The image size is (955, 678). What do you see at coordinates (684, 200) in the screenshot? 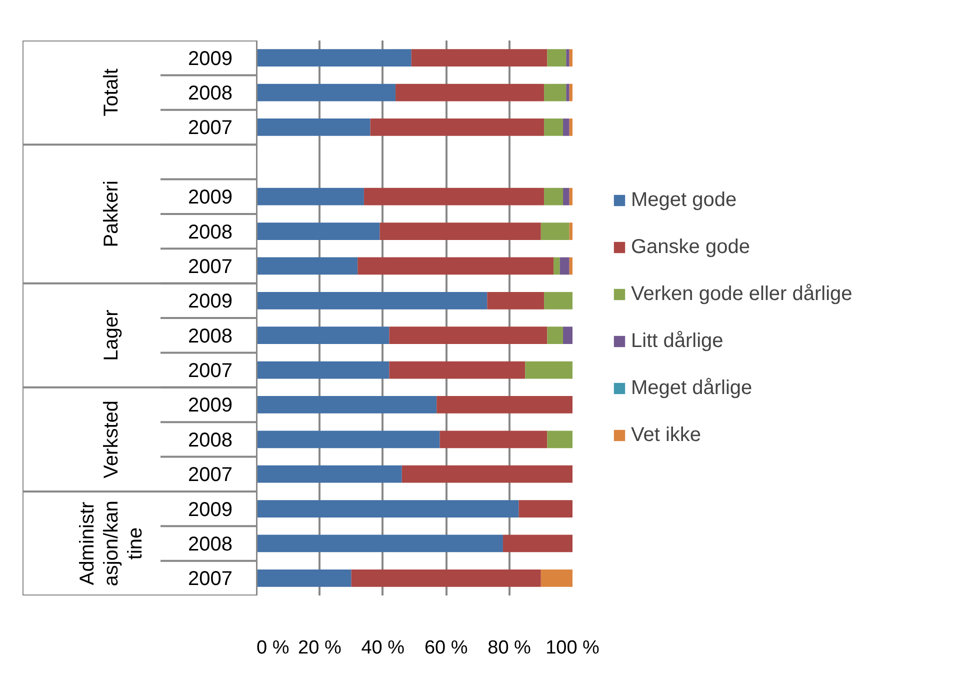
I see `legend-label: Meget gode` at bounding box center [684, 200].